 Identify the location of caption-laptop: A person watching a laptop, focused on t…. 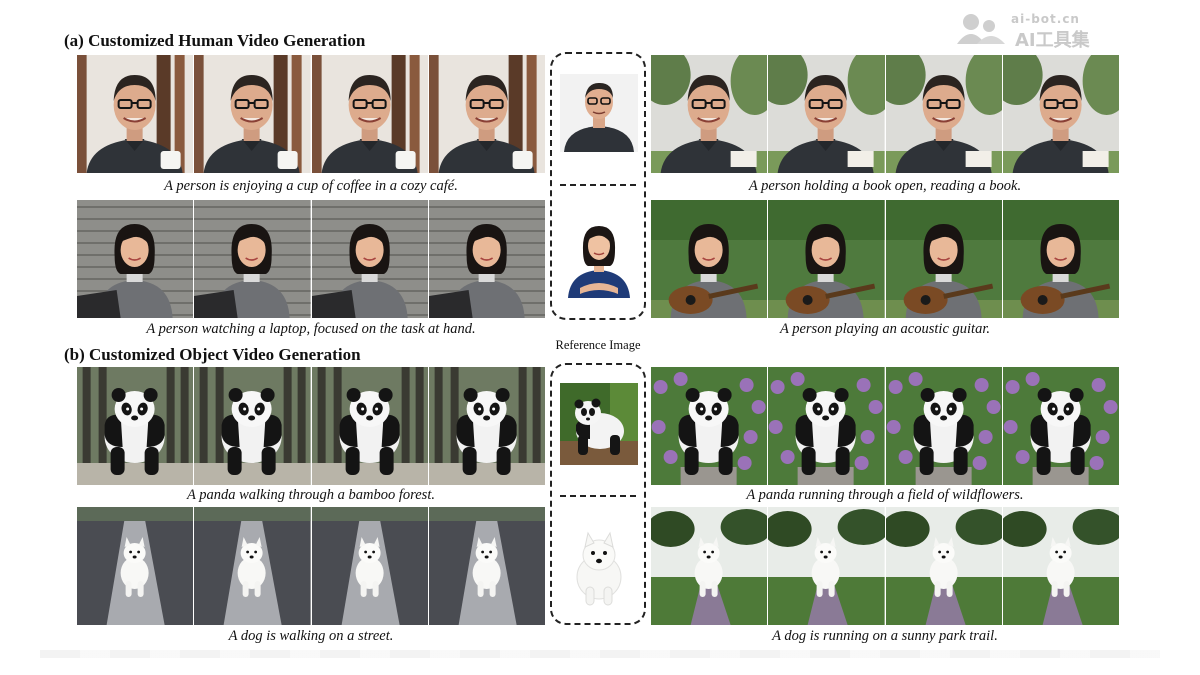
(311, 329).